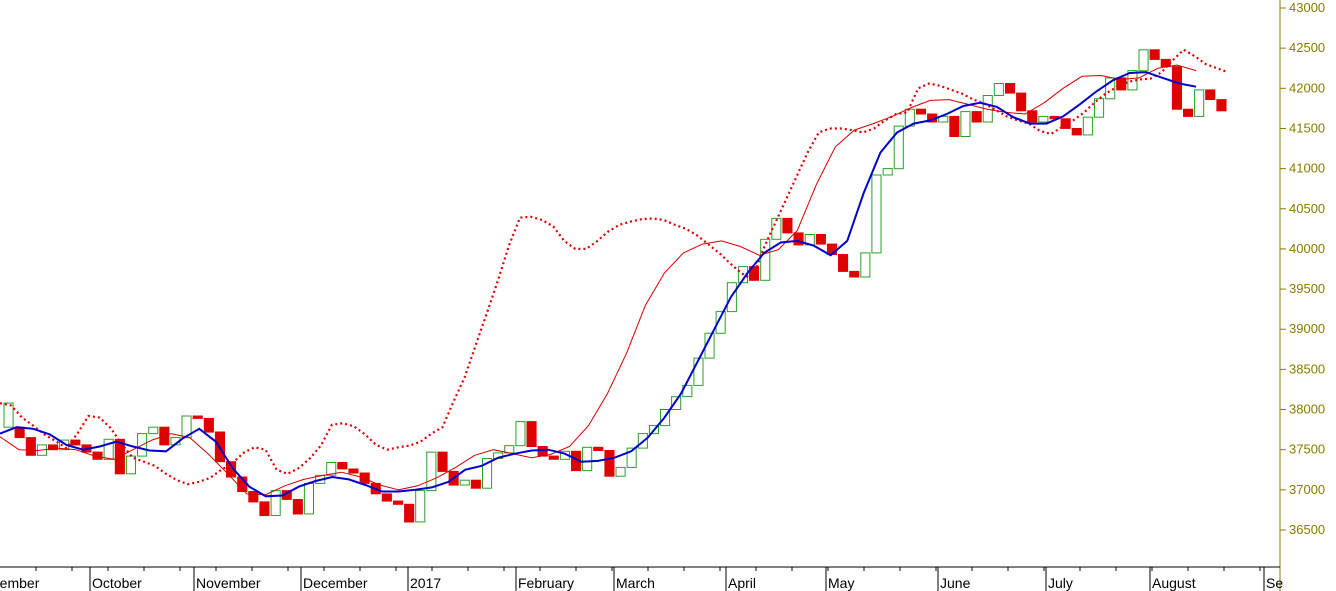  What do you see at coordinates (742, 583) in the screenshot?
I see `x-tick-label: April` at bounding box center [742, 583].